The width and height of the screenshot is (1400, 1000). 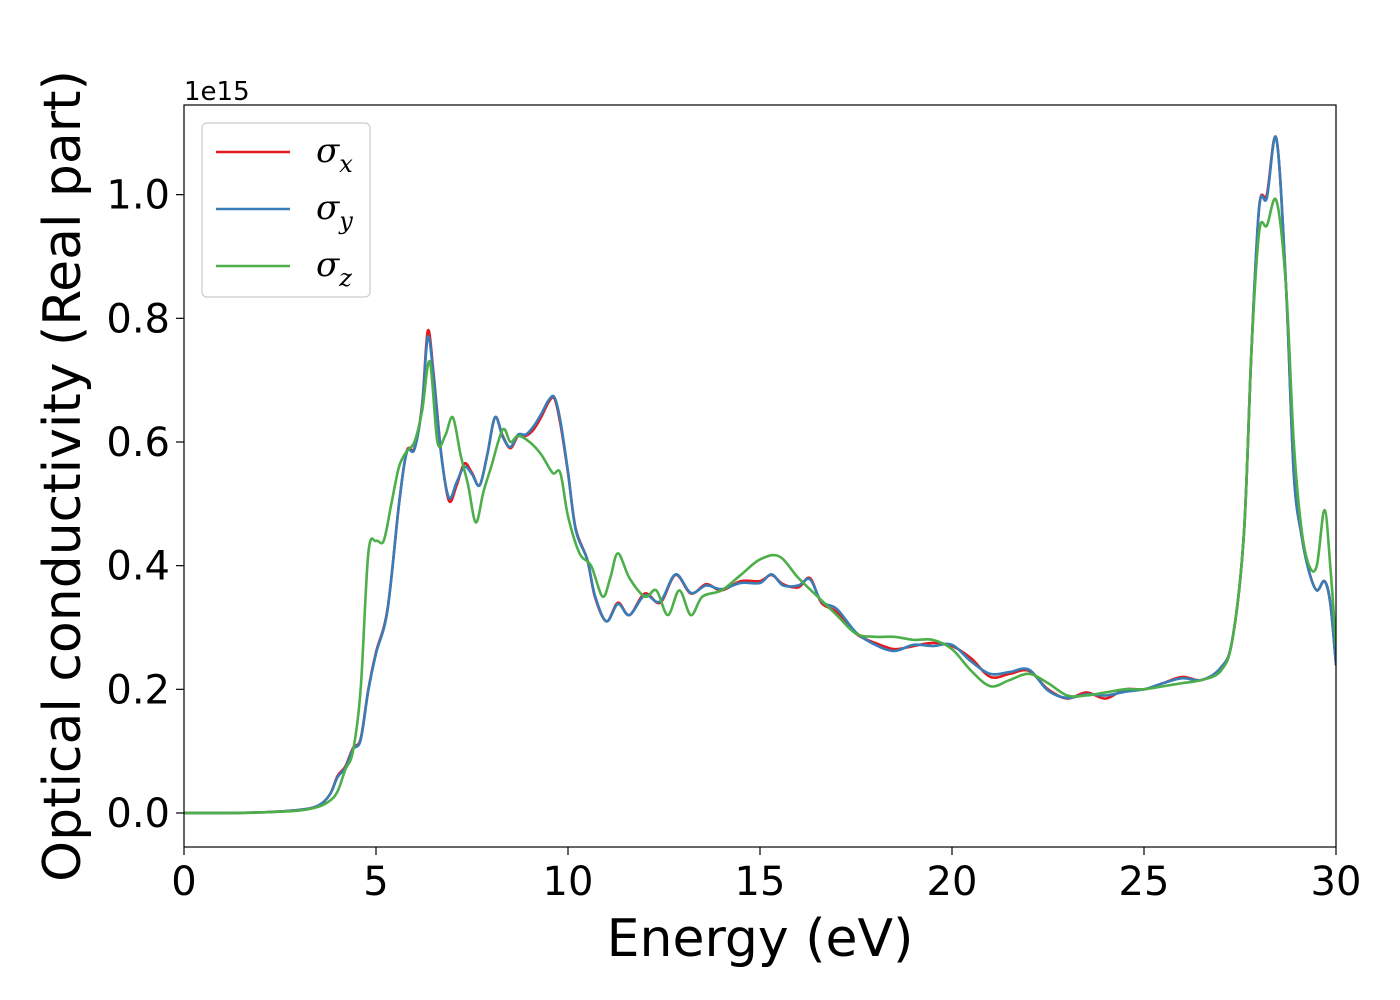 What do you see at coordinates (138, 814) in the screenshot?
I see `y-tick-label: 0.0` at bounding box center [138, 814].